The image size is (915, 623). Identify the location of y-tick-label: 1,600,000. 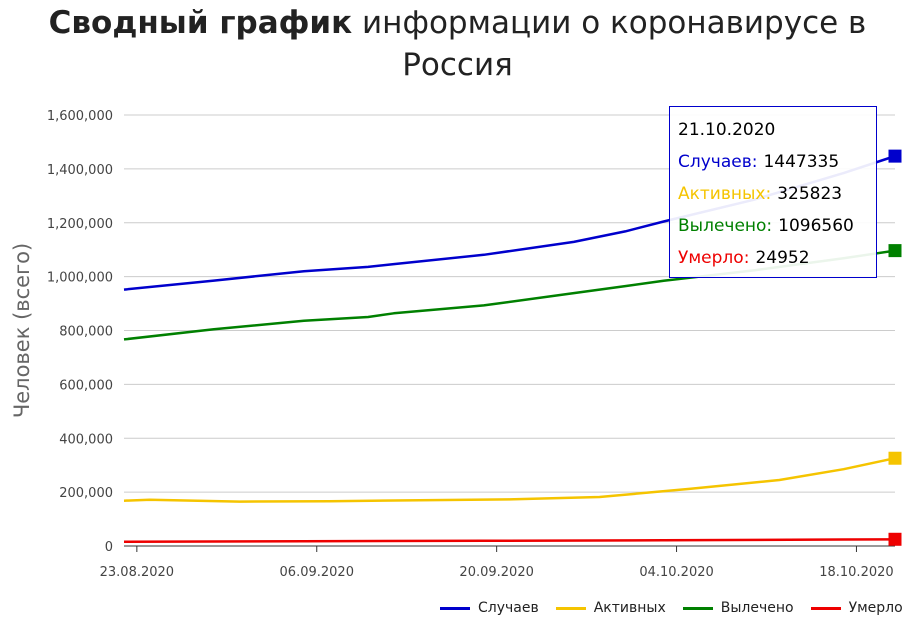
(80, 116).